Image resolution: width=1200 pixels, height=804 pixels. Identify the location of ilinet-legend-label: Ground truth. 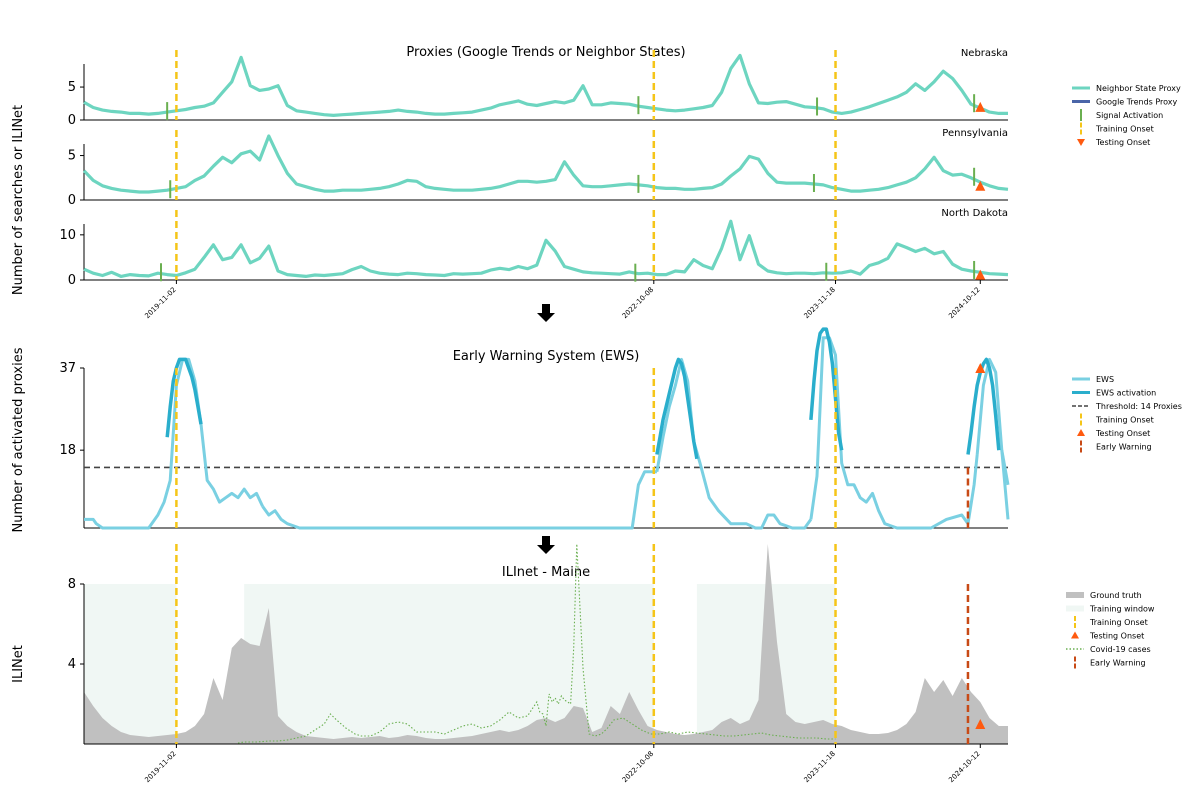
(1116, 595).